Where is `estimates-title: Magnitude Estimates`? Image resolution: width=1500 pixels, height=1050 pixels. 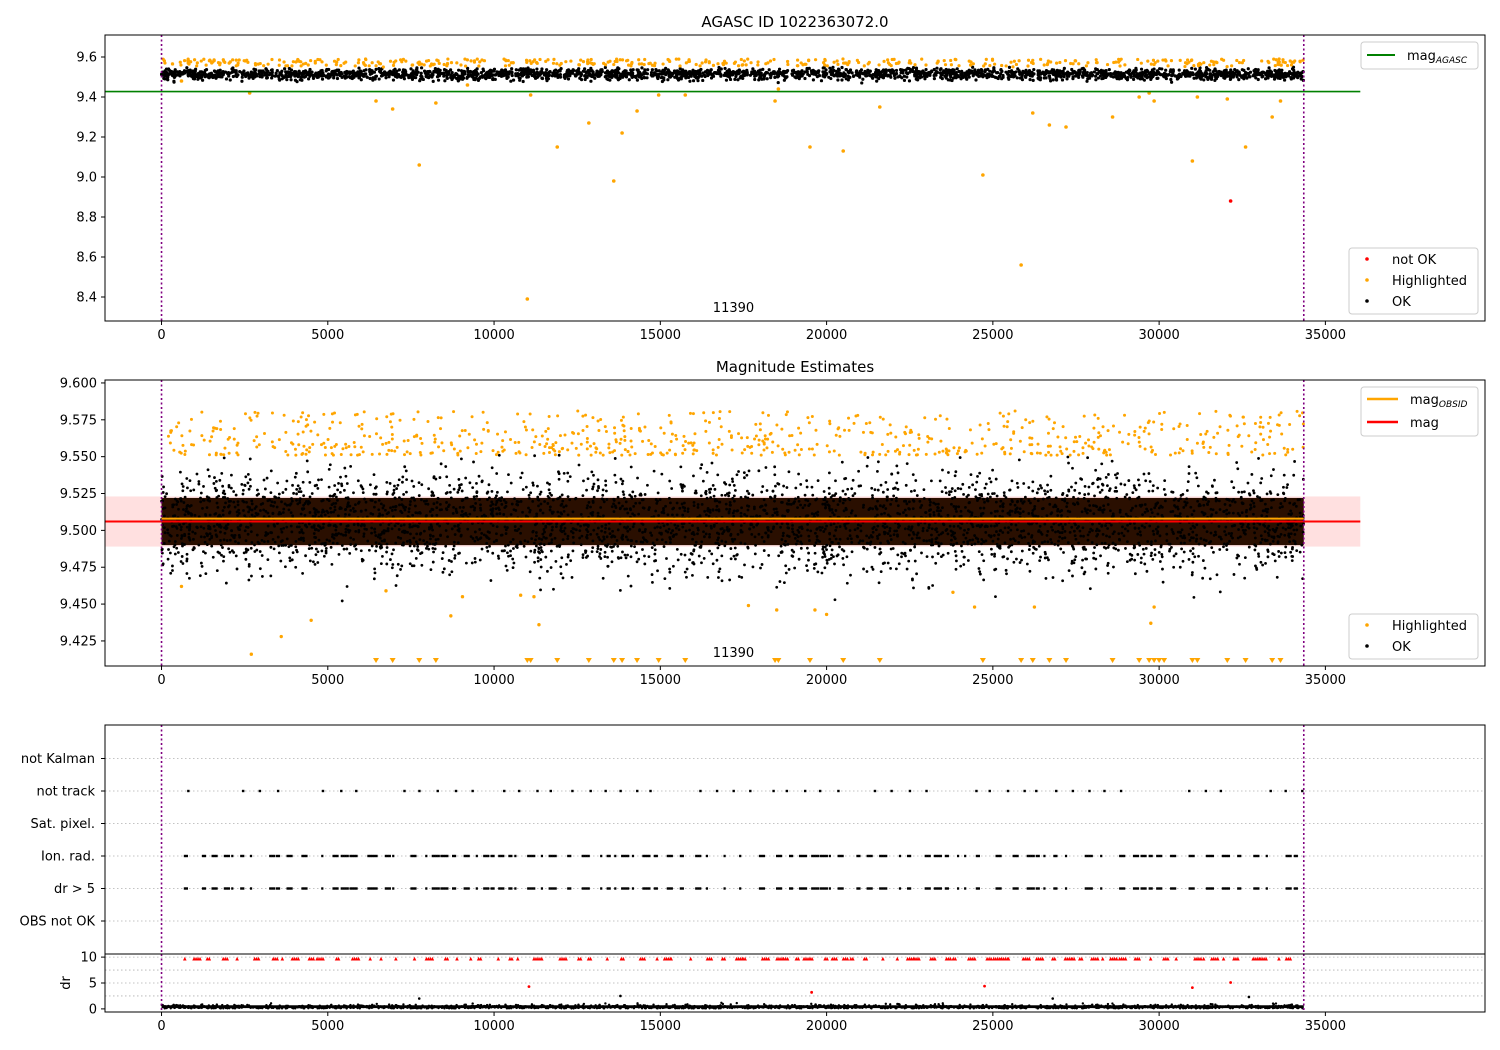 estimates-title: Magnitude Estimates is located at coordinates (795, 367).